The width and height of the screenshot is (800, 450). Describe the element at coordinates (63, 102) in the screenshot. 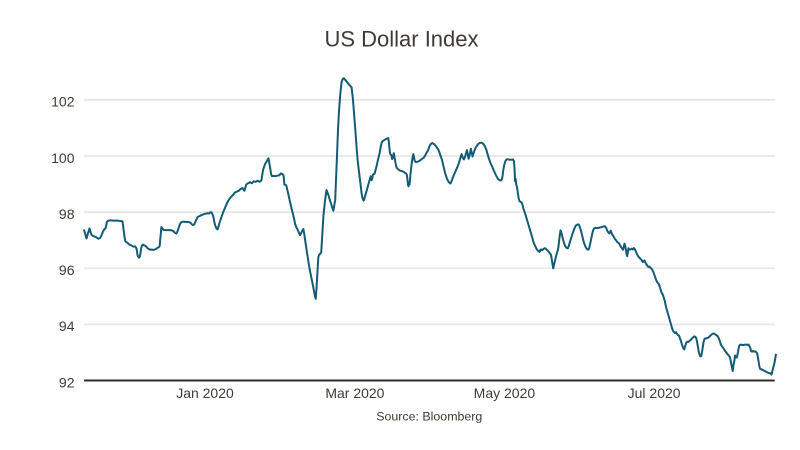

I see `svg-text: 102` at that location.